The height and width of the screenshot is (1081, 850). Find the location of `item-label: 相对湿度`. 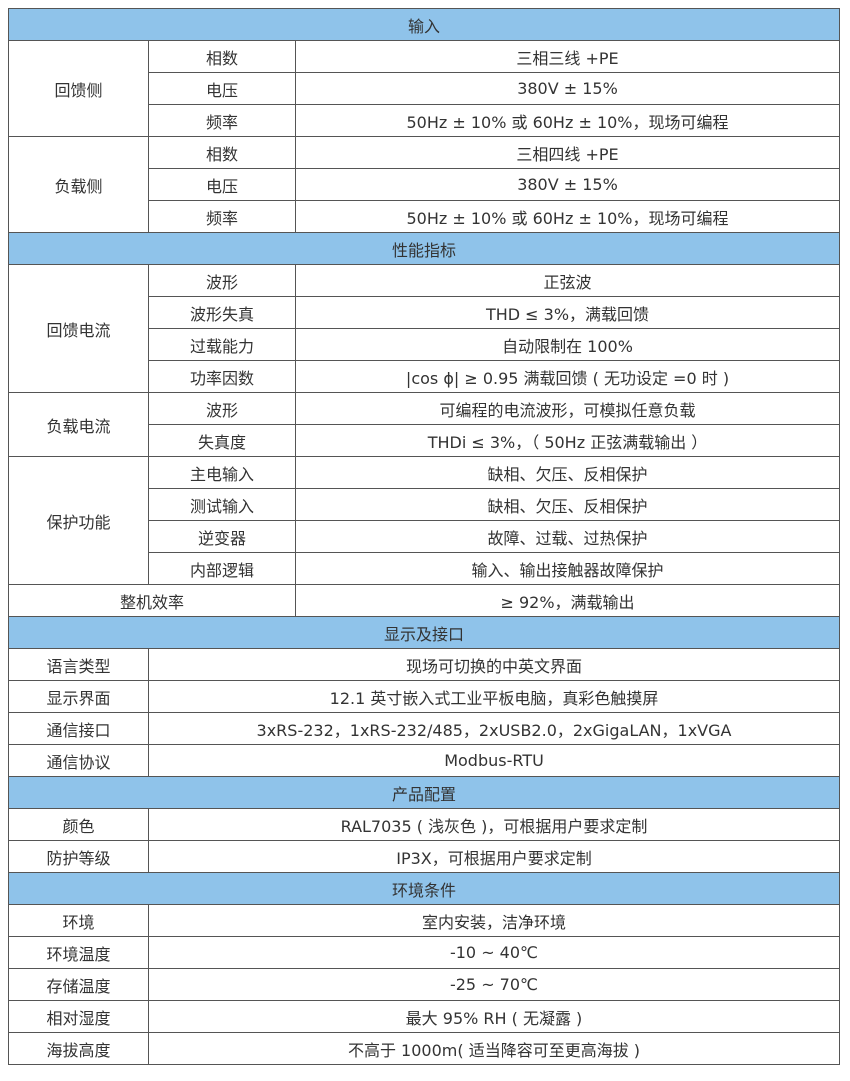

item-label: 相对湿度 is located at coordinates (78, 1016).